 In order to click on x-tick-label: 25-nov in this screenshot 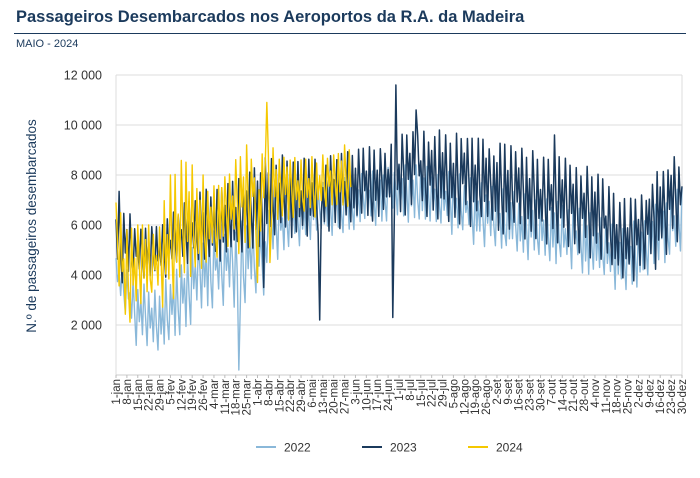, I will do `click(629, 396)`.